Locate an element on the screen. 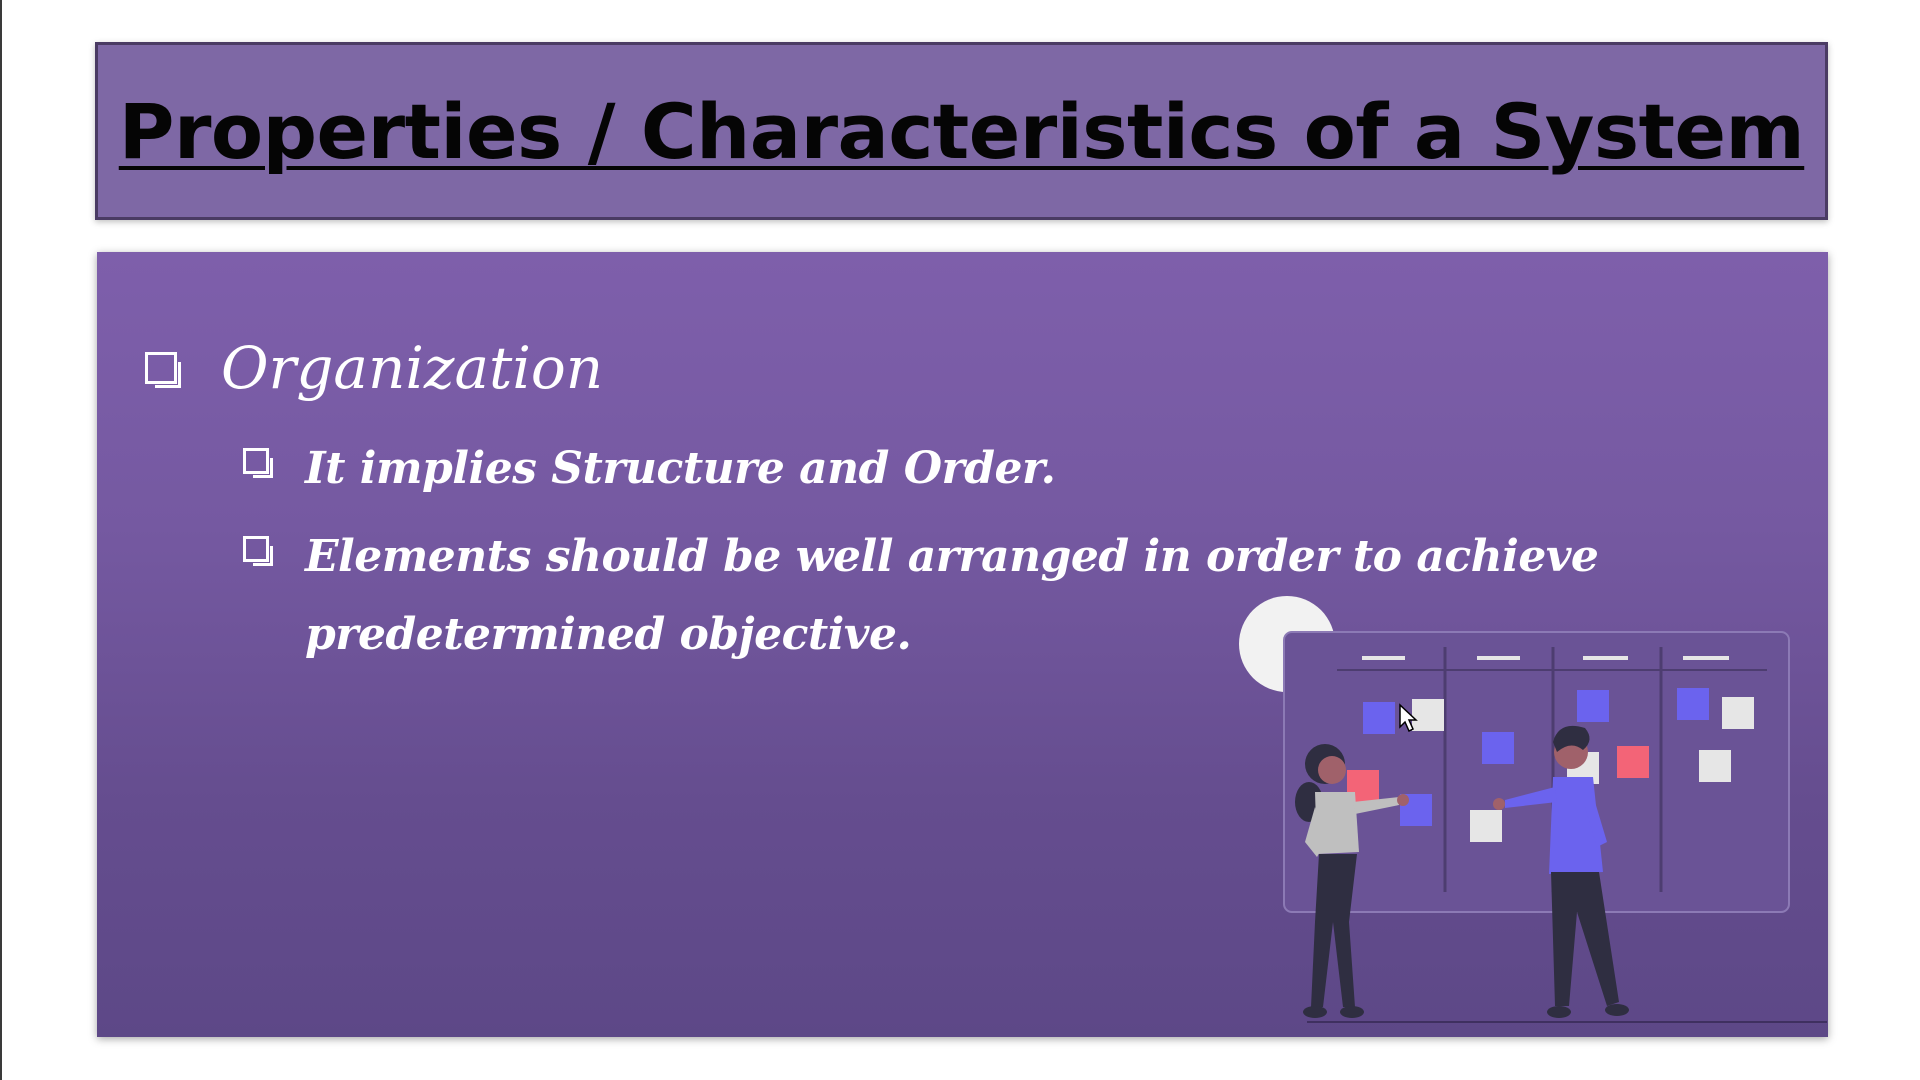  main-bullet: Organization is located at coordinates (374, 368).